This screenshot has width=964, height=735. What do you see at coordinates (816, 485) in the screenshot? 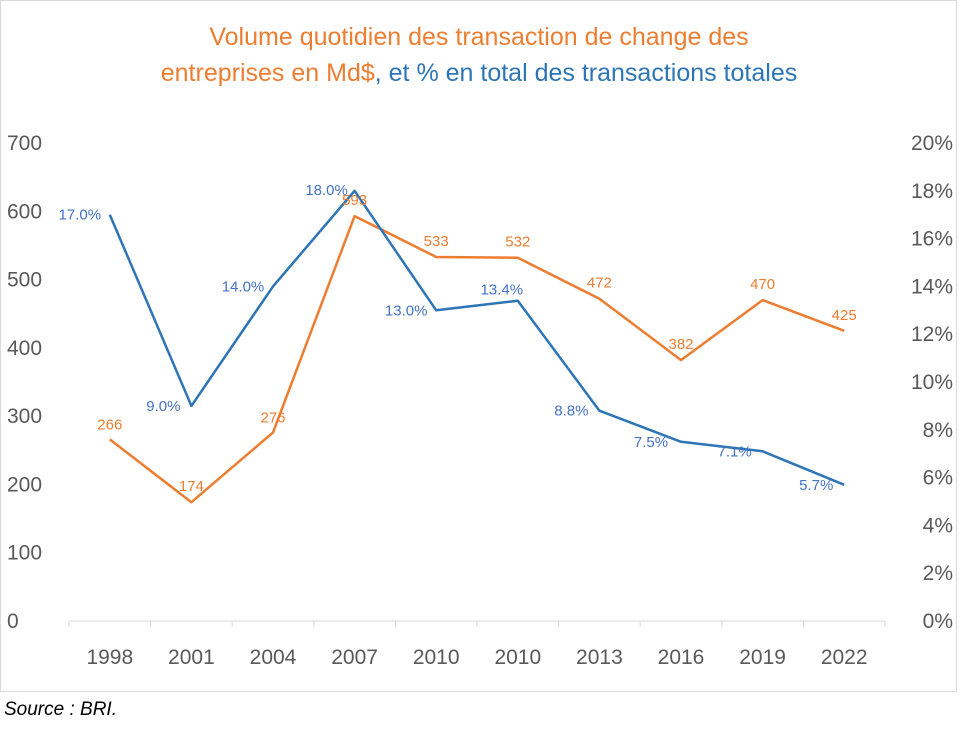
I see `share-data-label: 5.7%` at bounding box center [816, 485].